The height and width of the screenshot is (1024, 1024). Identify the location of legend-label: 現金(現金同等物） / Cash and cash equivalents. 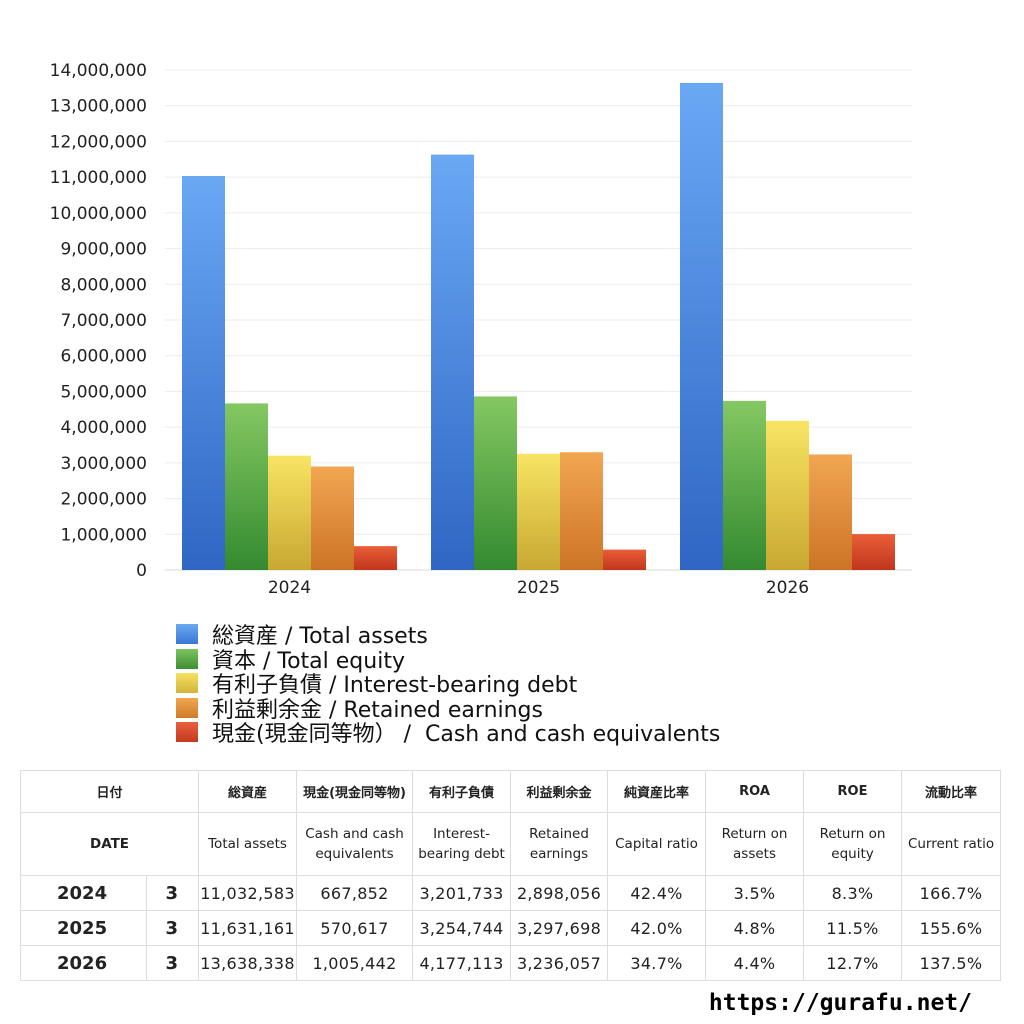
(466, 735).